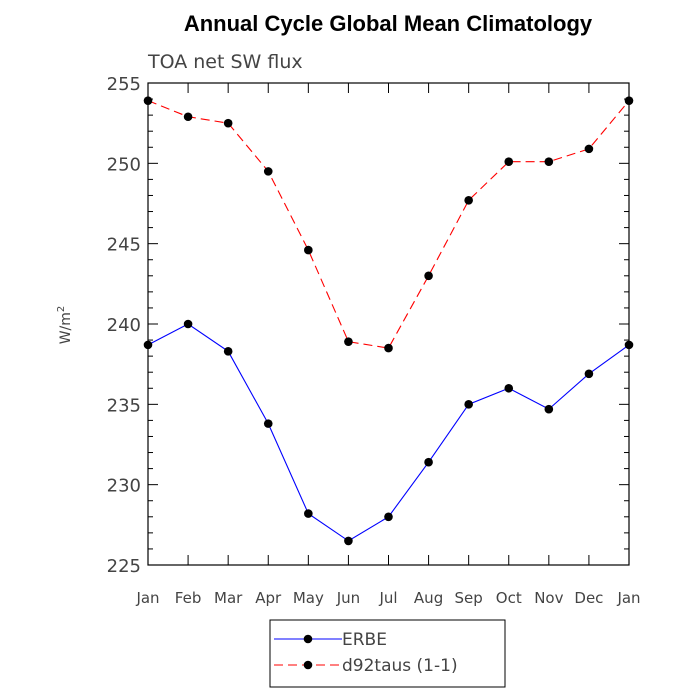 This screenshot has width=700, height=700. Describe the element at coordinates (428, 598) in the screenshot. I see `x-tick-label: Aug` at that location.